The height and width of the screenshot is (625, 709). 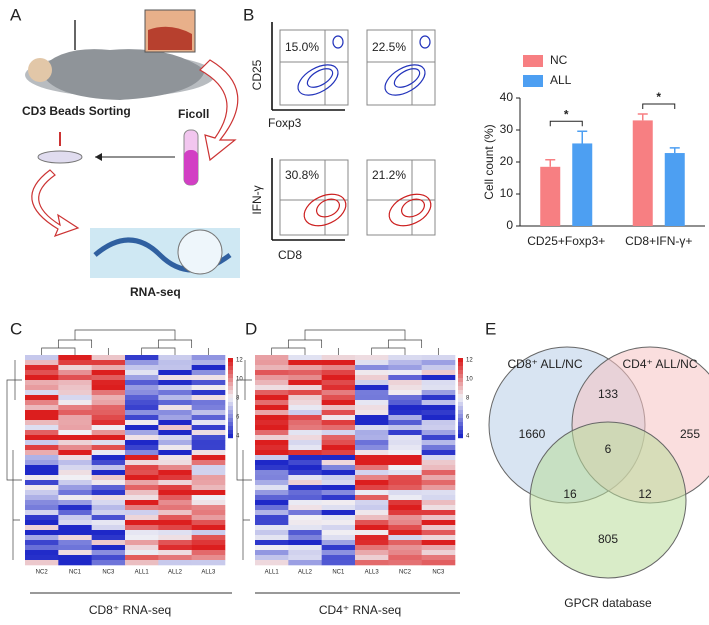 What do you see at coordinates (533, 81) in the screenshot?
I see `legend-swatch` at bounding box center [533, 81].